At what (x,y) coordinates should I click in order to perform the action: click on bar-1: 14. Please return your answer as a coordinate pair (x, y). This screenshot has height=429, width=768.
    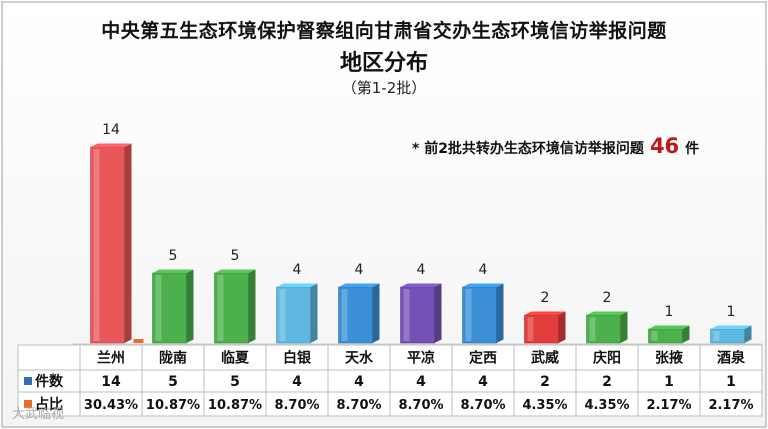
    Looking at the image, I should click on (111, 233).